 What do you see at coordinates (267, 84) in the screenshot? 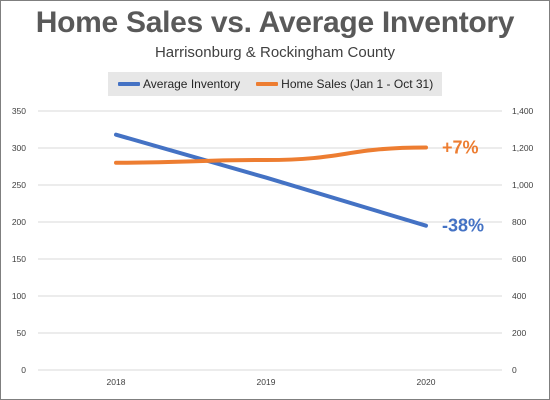
I see `legend-swatch-home-sales` at bounding box center [267, 84].